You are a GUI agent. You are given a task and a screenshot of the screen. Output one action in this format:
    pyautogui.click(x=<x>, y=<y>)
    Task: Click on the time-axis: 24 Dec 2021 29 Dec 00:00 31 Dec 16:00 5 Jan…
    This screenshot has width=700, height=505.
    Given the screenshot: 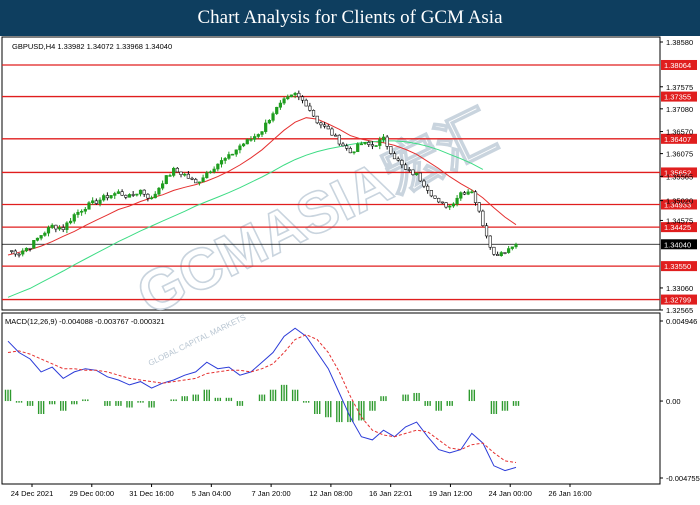 What is the action you would take?
    pyautogui.click(x=301, y=491)
    